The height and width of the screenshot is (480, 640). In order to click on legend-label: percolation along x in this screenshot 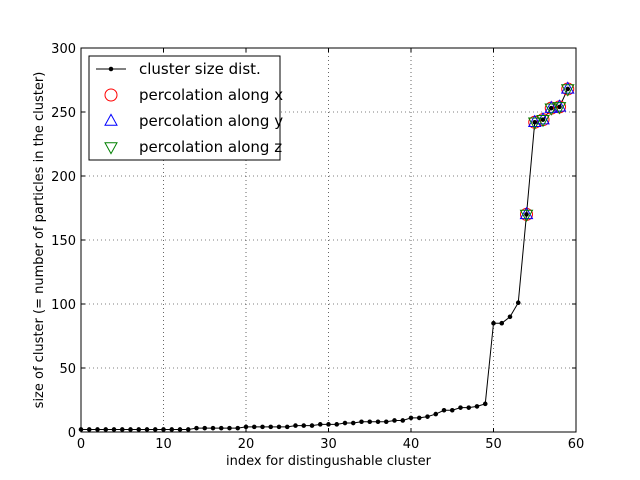, I will do `click(211, 95)`.